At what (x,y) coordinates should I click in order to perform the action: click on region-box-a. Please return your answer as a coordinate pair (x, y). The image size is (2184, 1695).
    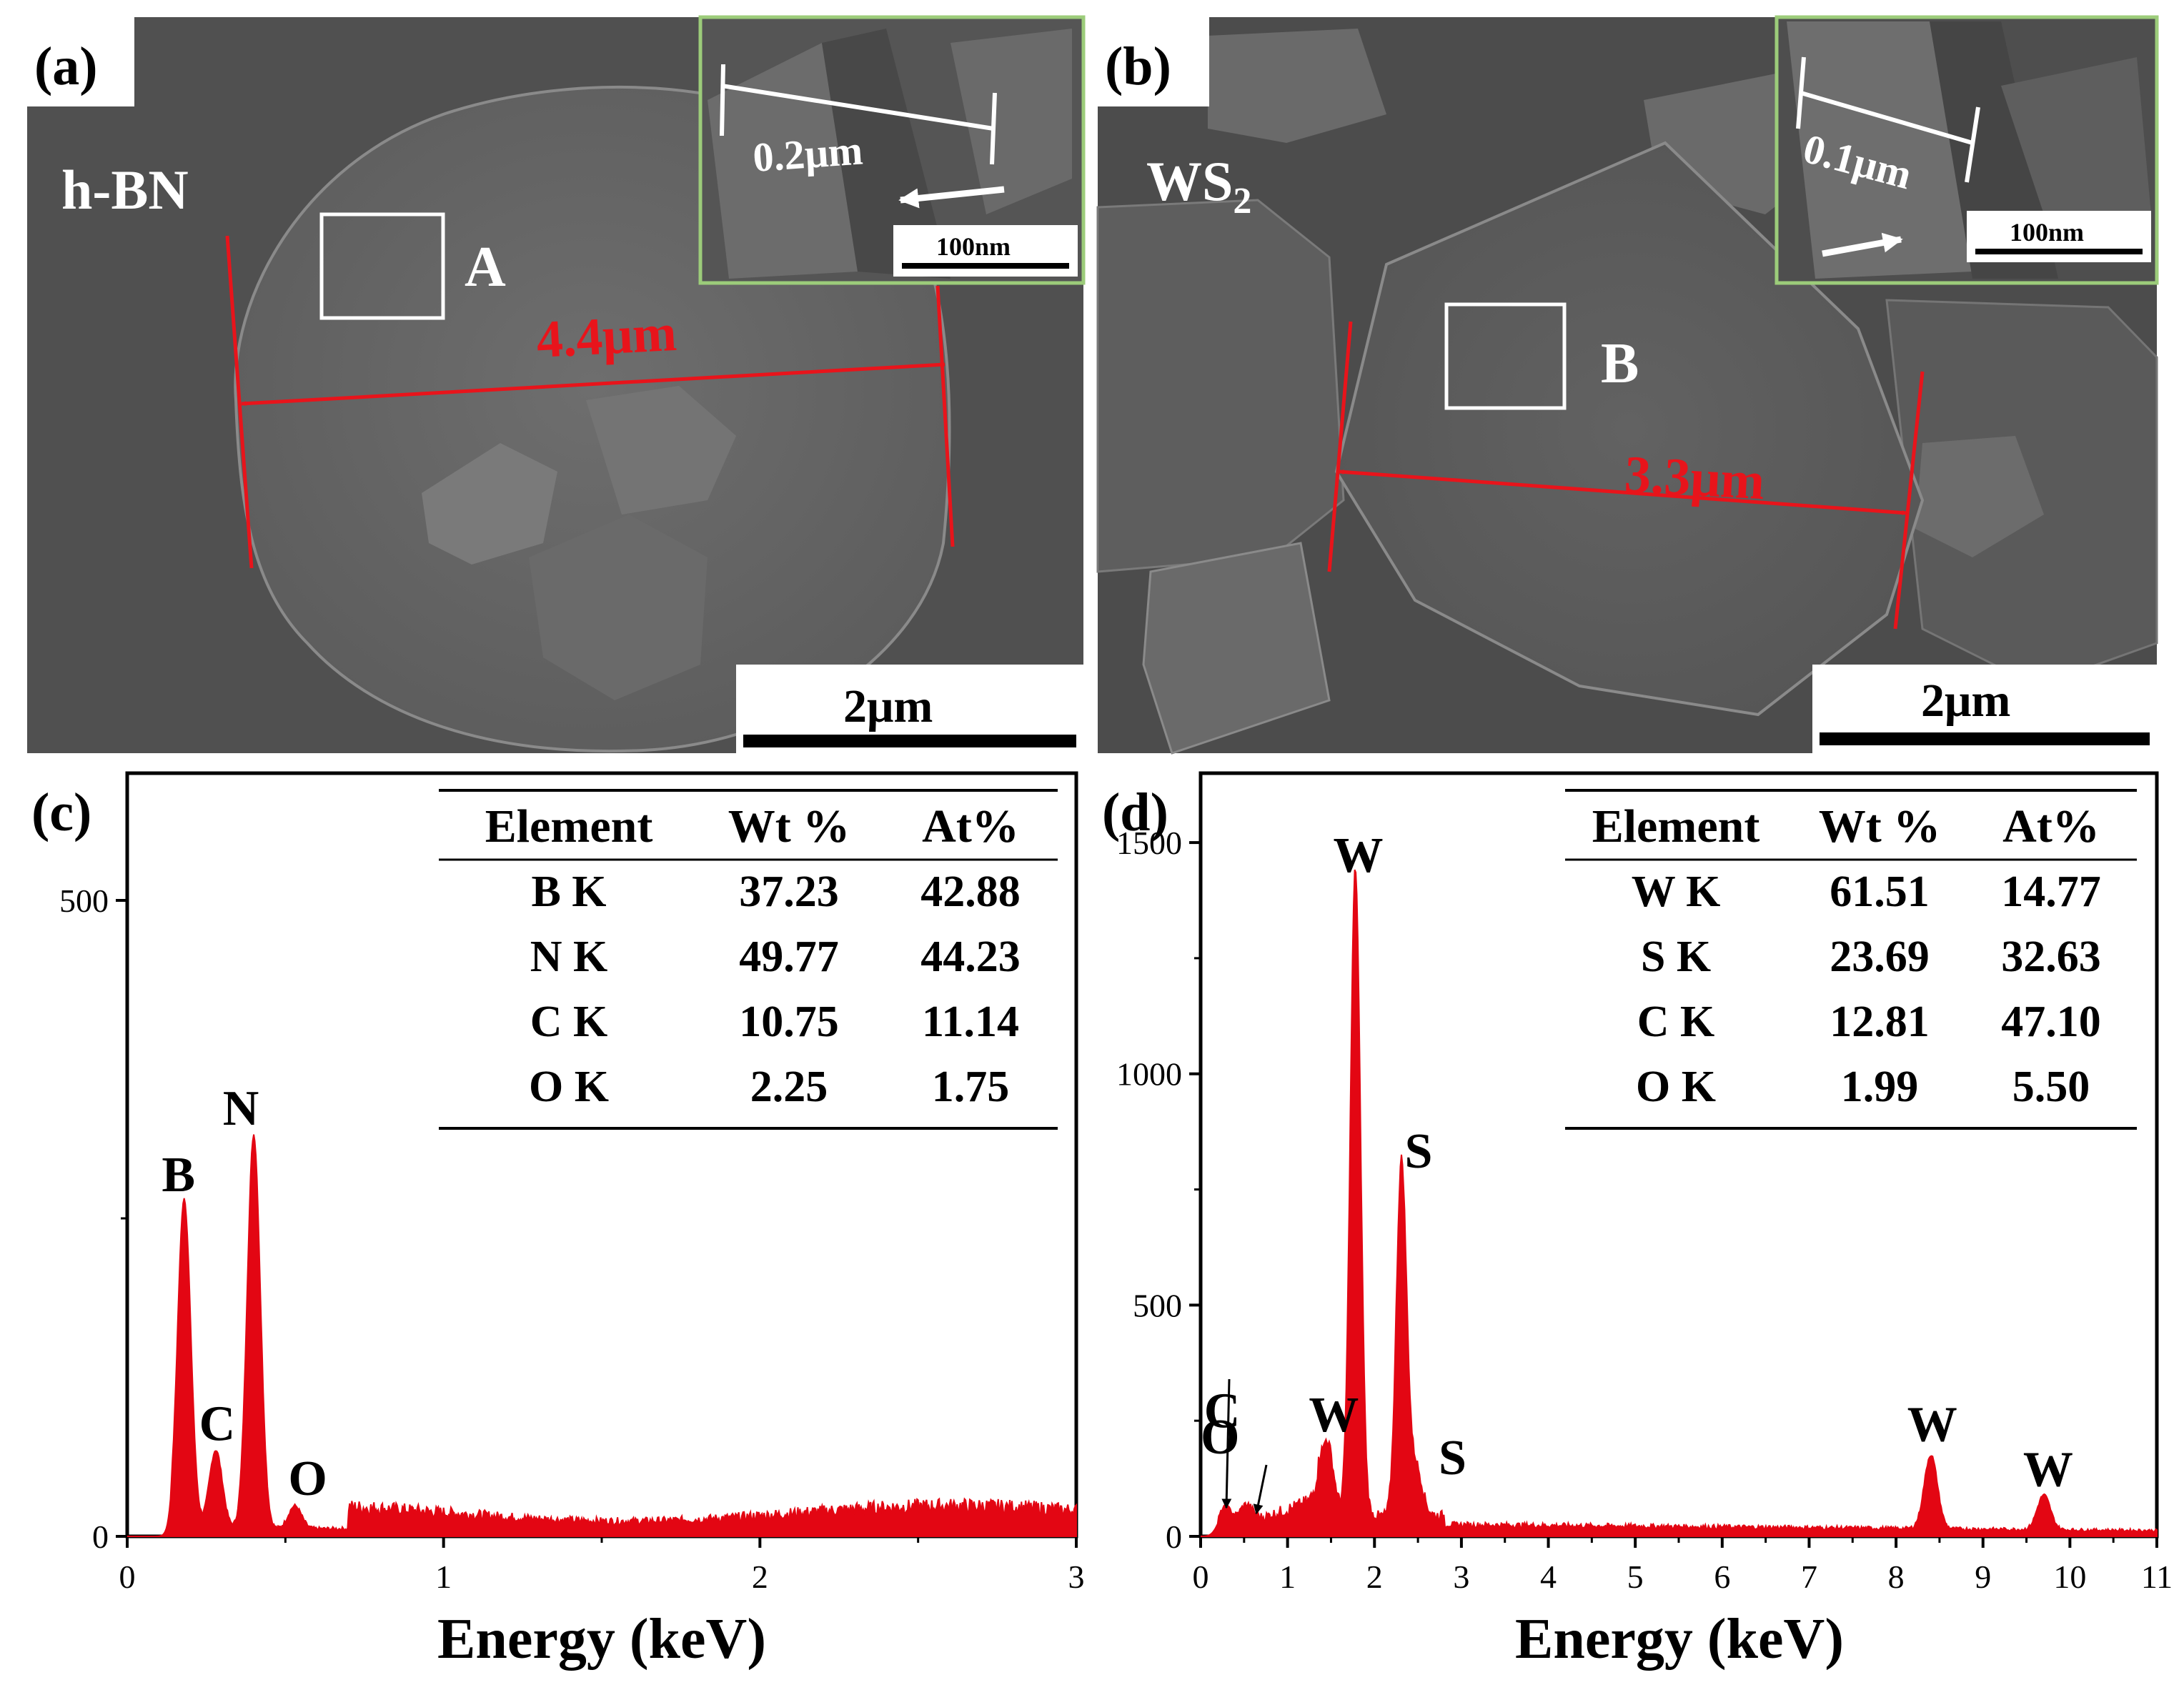
    Looking at the image, I should click on (382, 266).